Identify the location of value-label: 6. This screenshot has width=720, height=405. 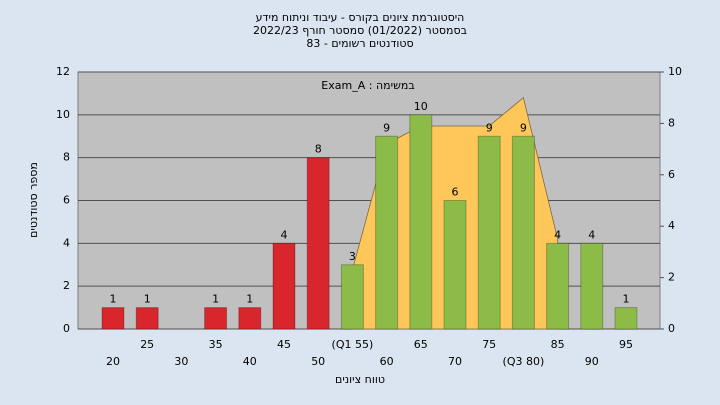
(455, 192).